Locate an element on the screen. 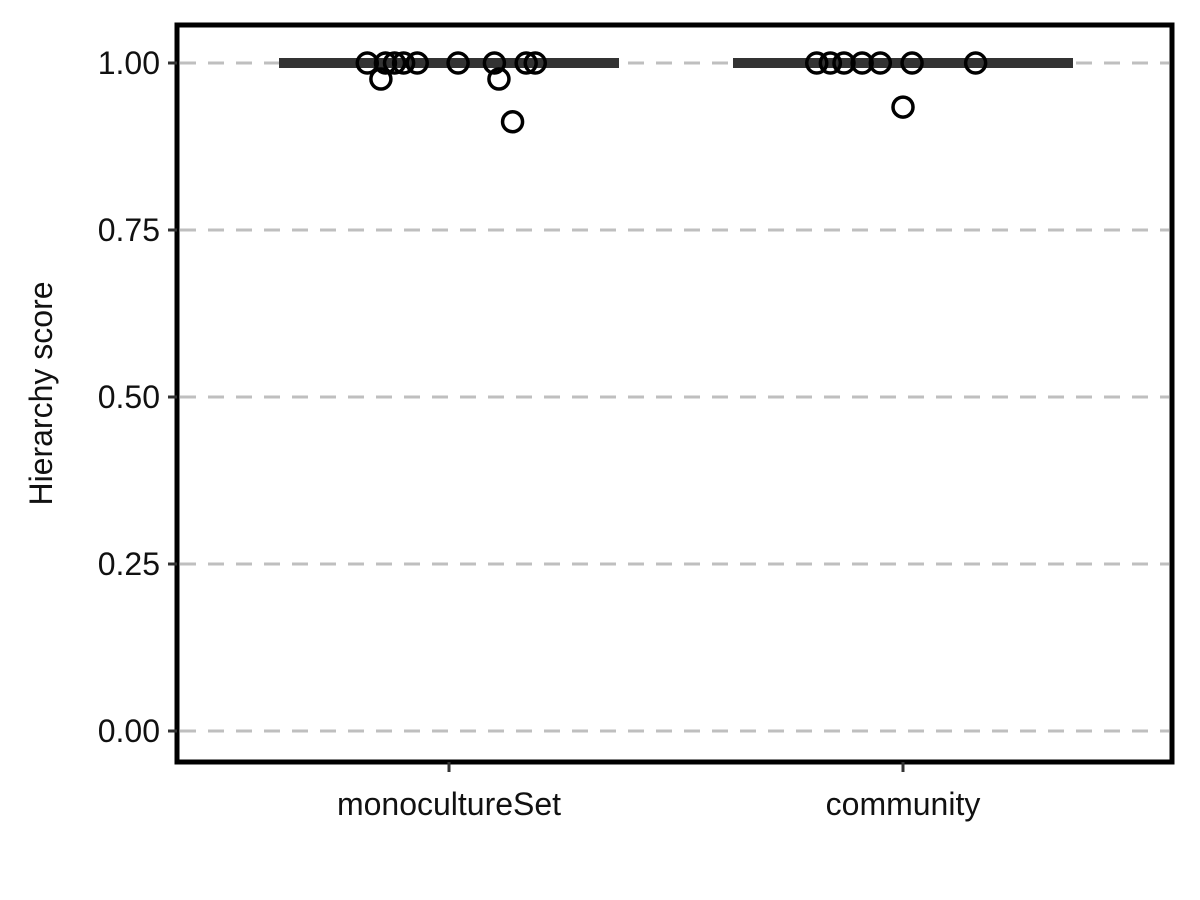 The width and height of the screenshot is (1200, 900). outlier-points is located at coordinates (671, 92).